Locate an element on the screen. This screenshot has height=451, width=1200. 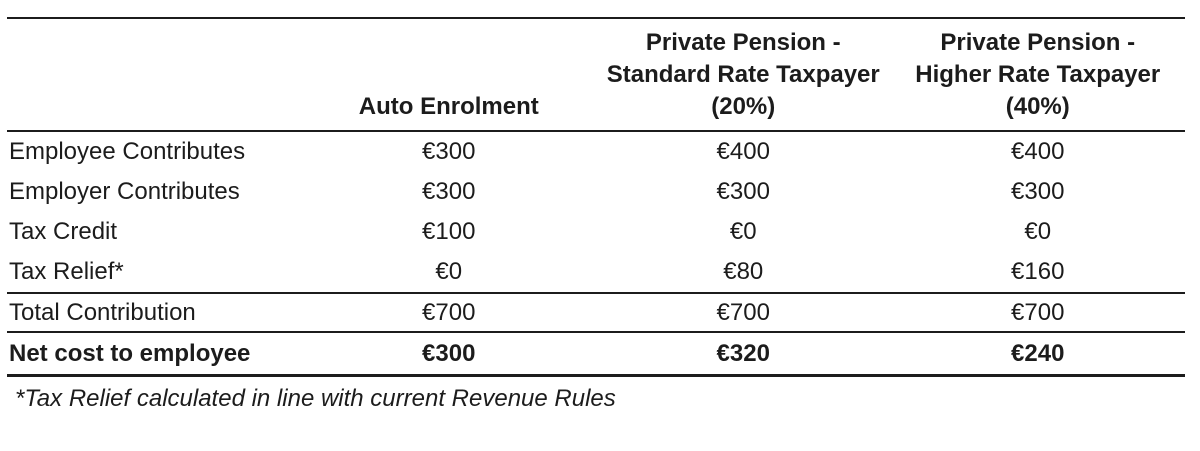
value-cell: €320 is located at coordinates (743, 354).